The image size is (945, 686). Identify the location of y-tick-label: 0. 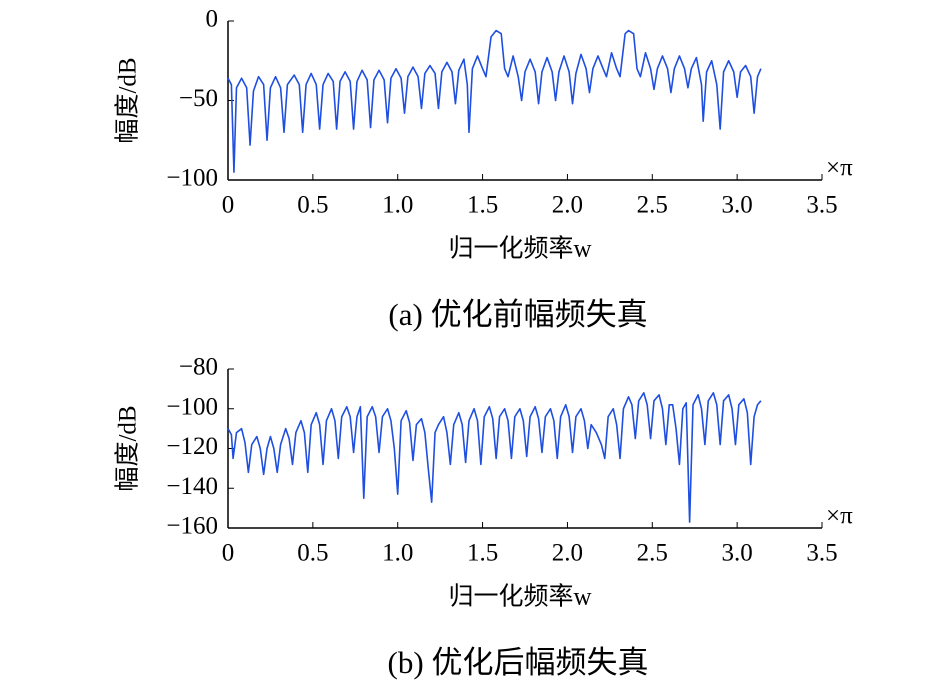
(212, 19).